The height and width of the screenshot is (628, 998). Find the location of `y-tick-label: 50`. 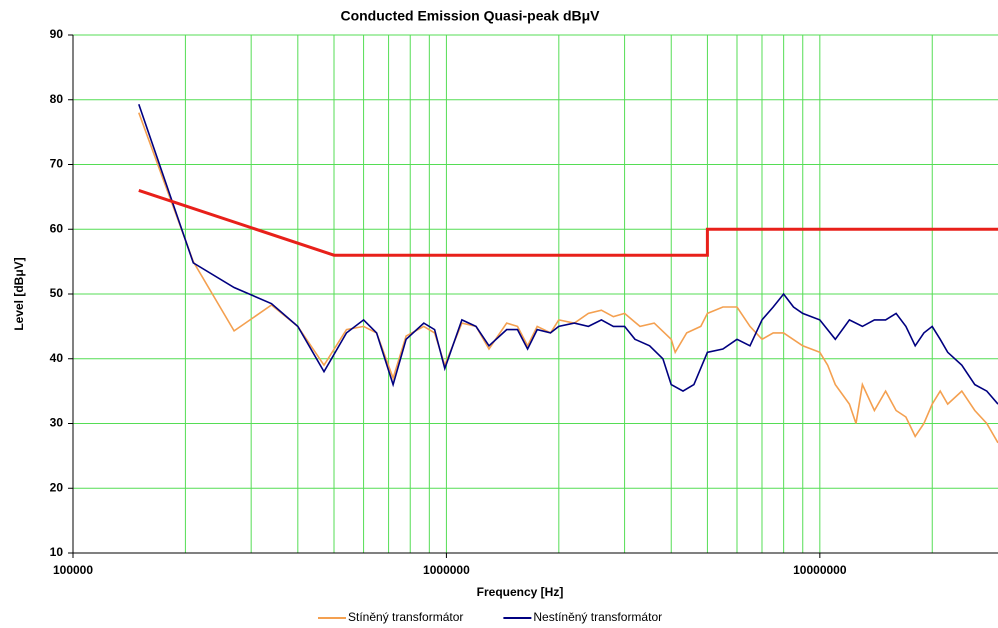

y-tick-label: 50 is located at coordinates (57, 293).